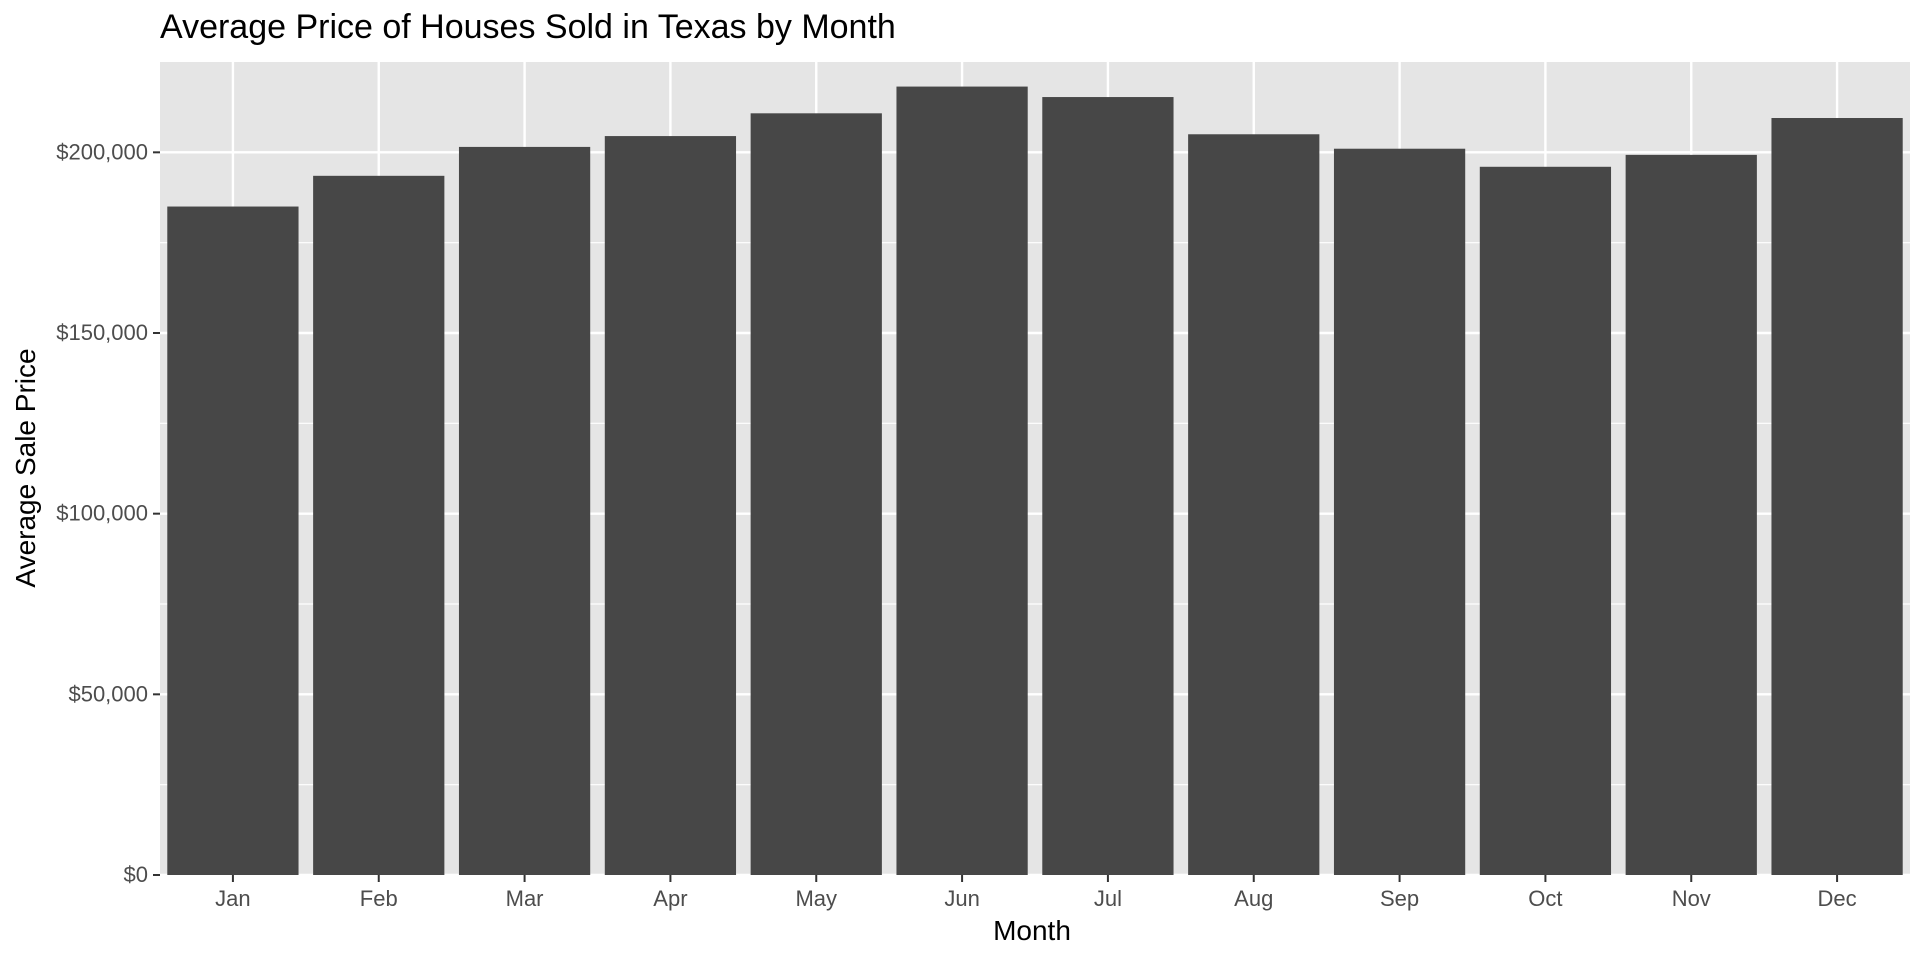 The height and width of the screenshot is (960, 1920). What do you see at coordinates (102, 151) in the screenshot?
I see `y-tick-label: $200,000` at bounding box center [102, 151].